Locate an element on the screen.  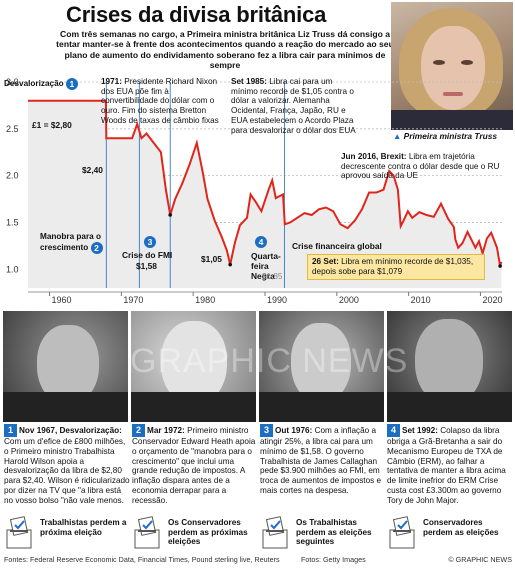
major-photo is located at coordinates (449, 366).